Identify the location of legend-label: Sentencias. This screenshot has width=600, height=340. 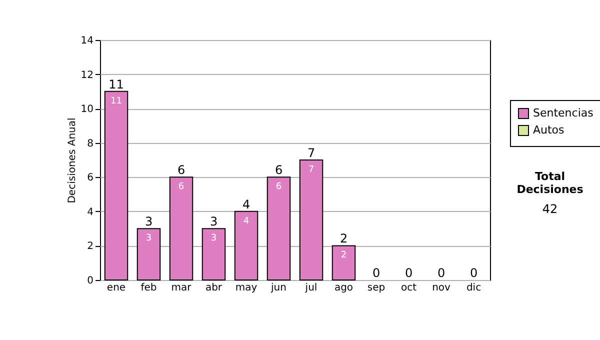
(563, 113).